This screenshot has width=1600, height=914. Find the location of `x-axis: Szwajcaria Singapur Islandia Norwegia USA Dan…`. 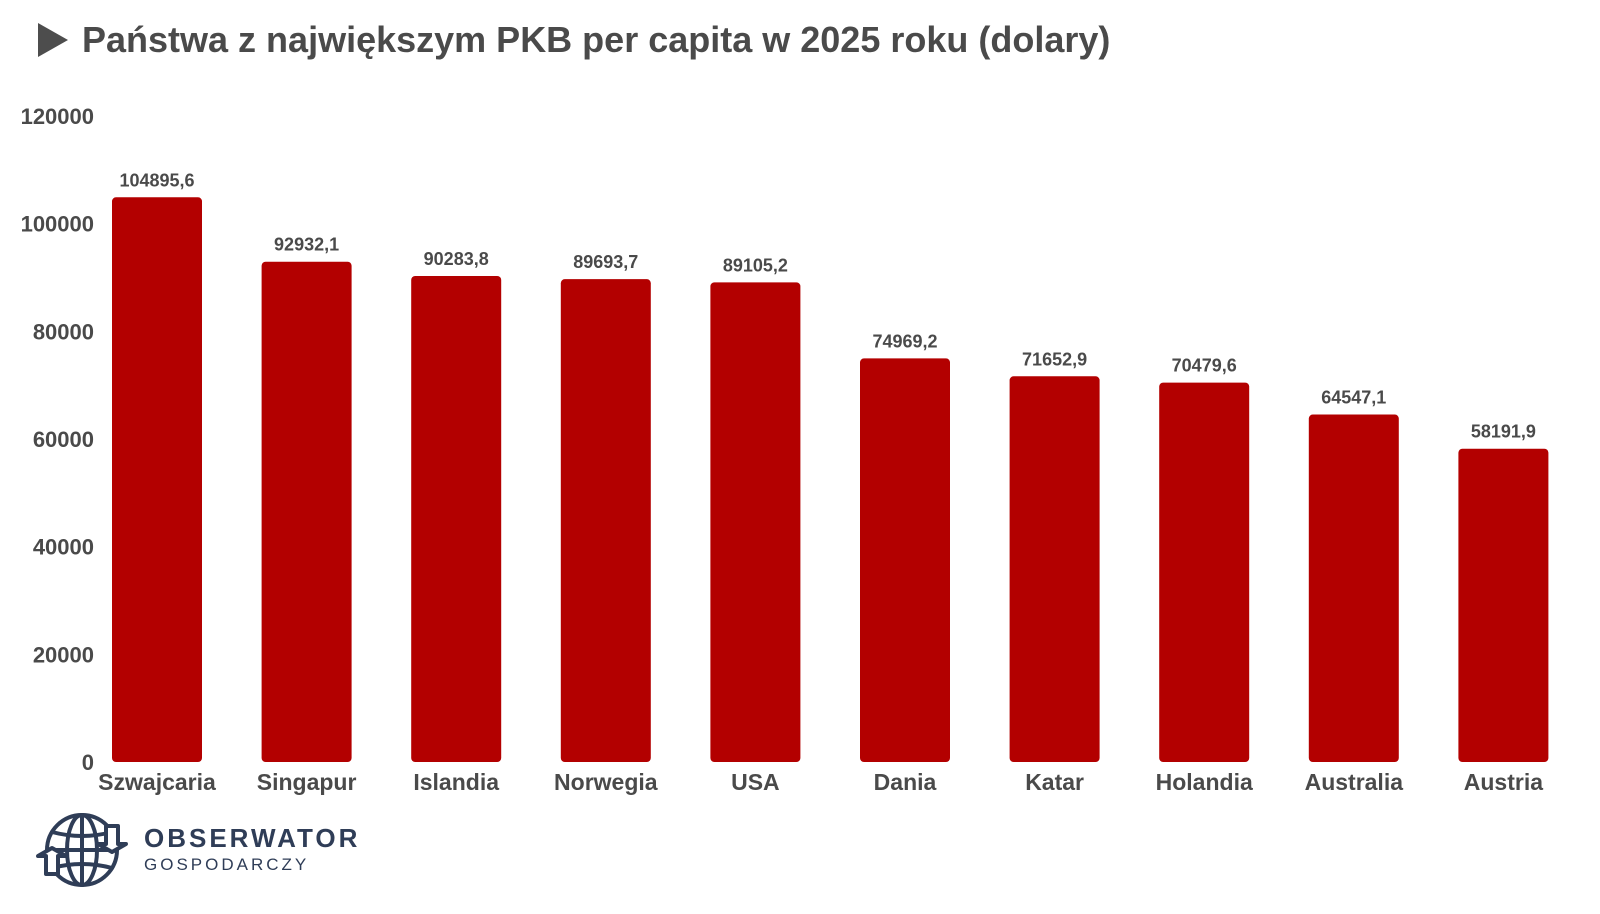

x-axis: Szwajcaria Singapur Islandia Norwegia USA Dan… is located at coordinates (820, 782).